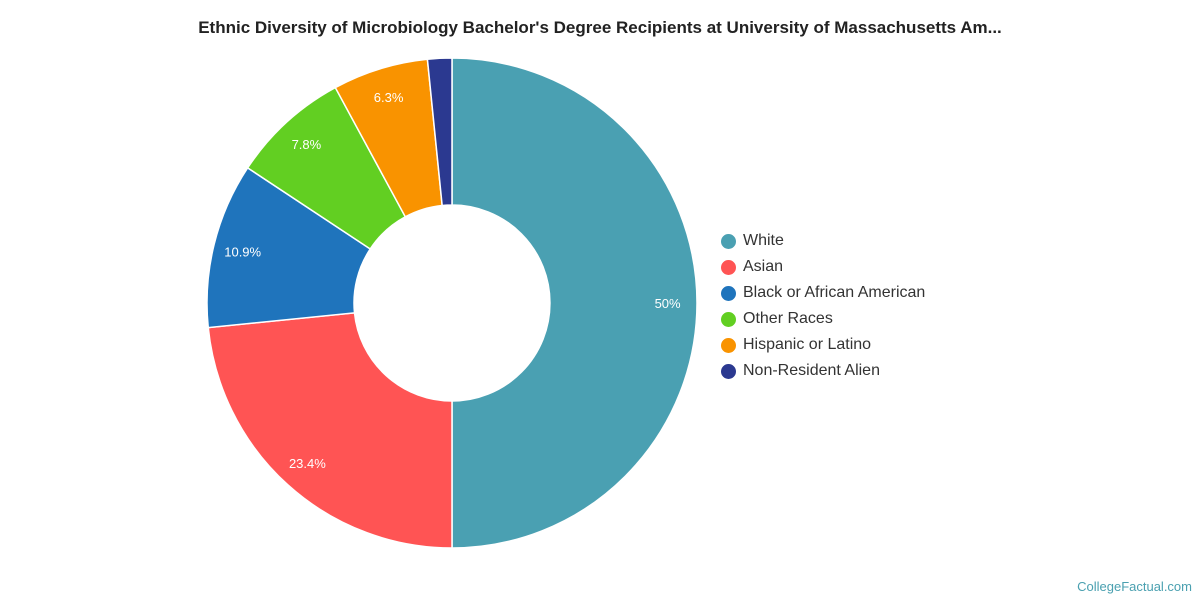 Image resolution: width=1200 pixels, height=600 pixels. What do you see at coordinates (439, 132) in the screenshot?
I see `slice-non-resident-alien` at bounding box center [439, 132].